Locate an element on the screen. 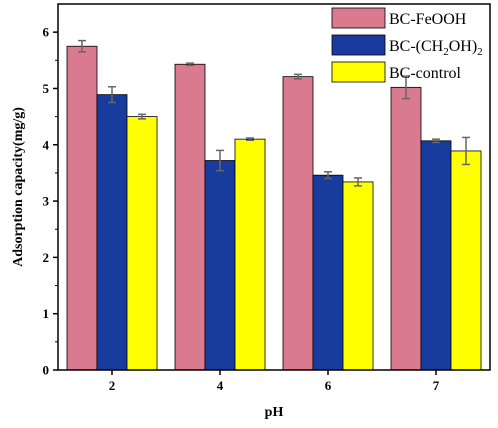 The width and height of the screenshot is (498, 428). legend-swatch-BC-control is located at coordinates (358, 72).